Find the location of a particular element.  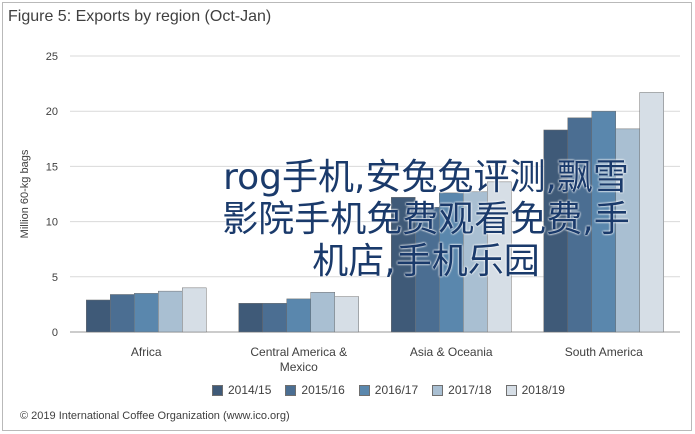

legend-item: 2014/15 is located at coordinates (241, 390).